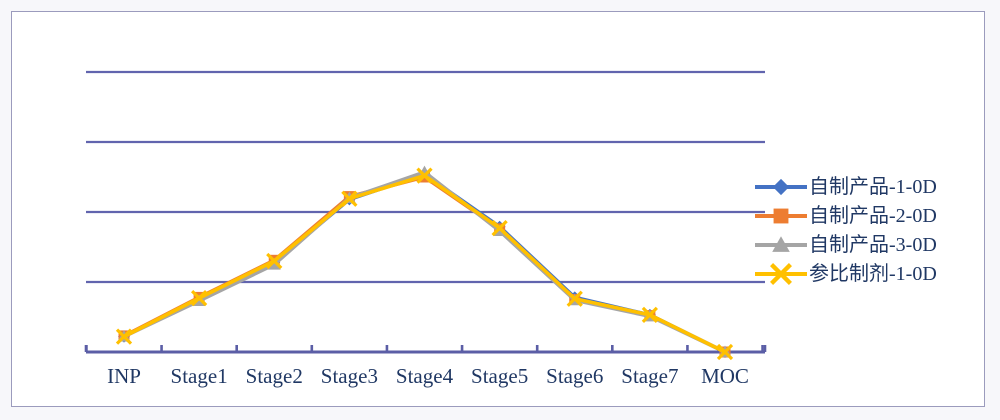 The width and height of the screenshot is (1000, 420). I want to click on legend-marker-square-icon, so click(781, 216).